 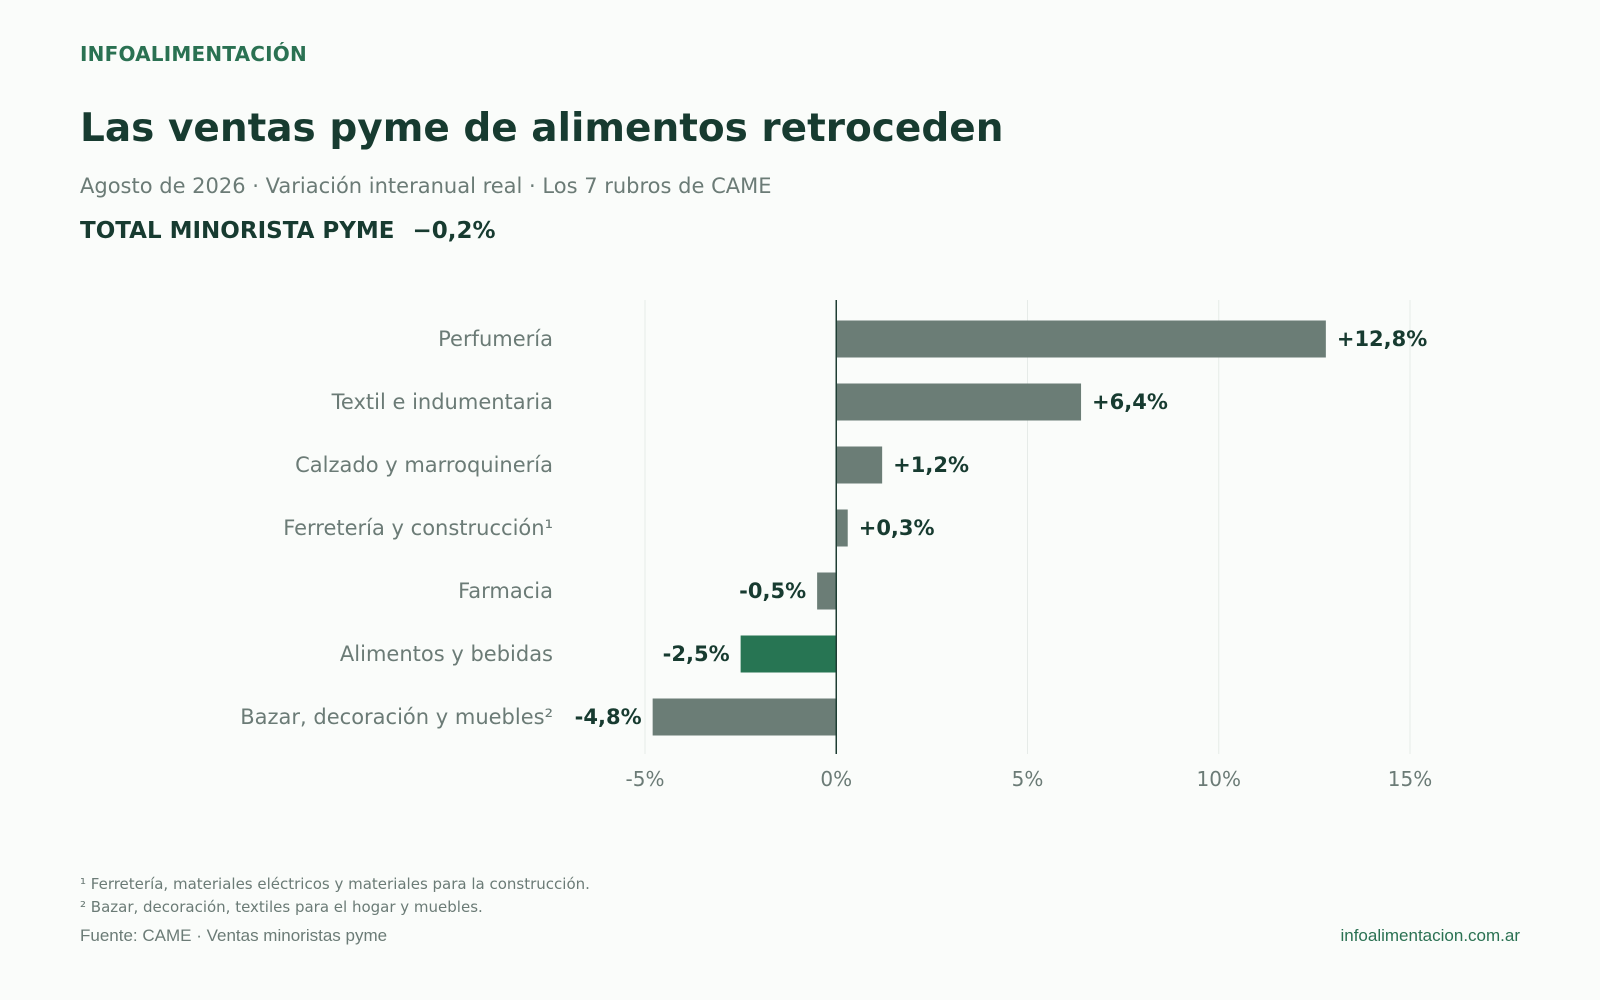 I want to click on site-url: infoalimentacion.com.ar, so click(x=1430, y=935).